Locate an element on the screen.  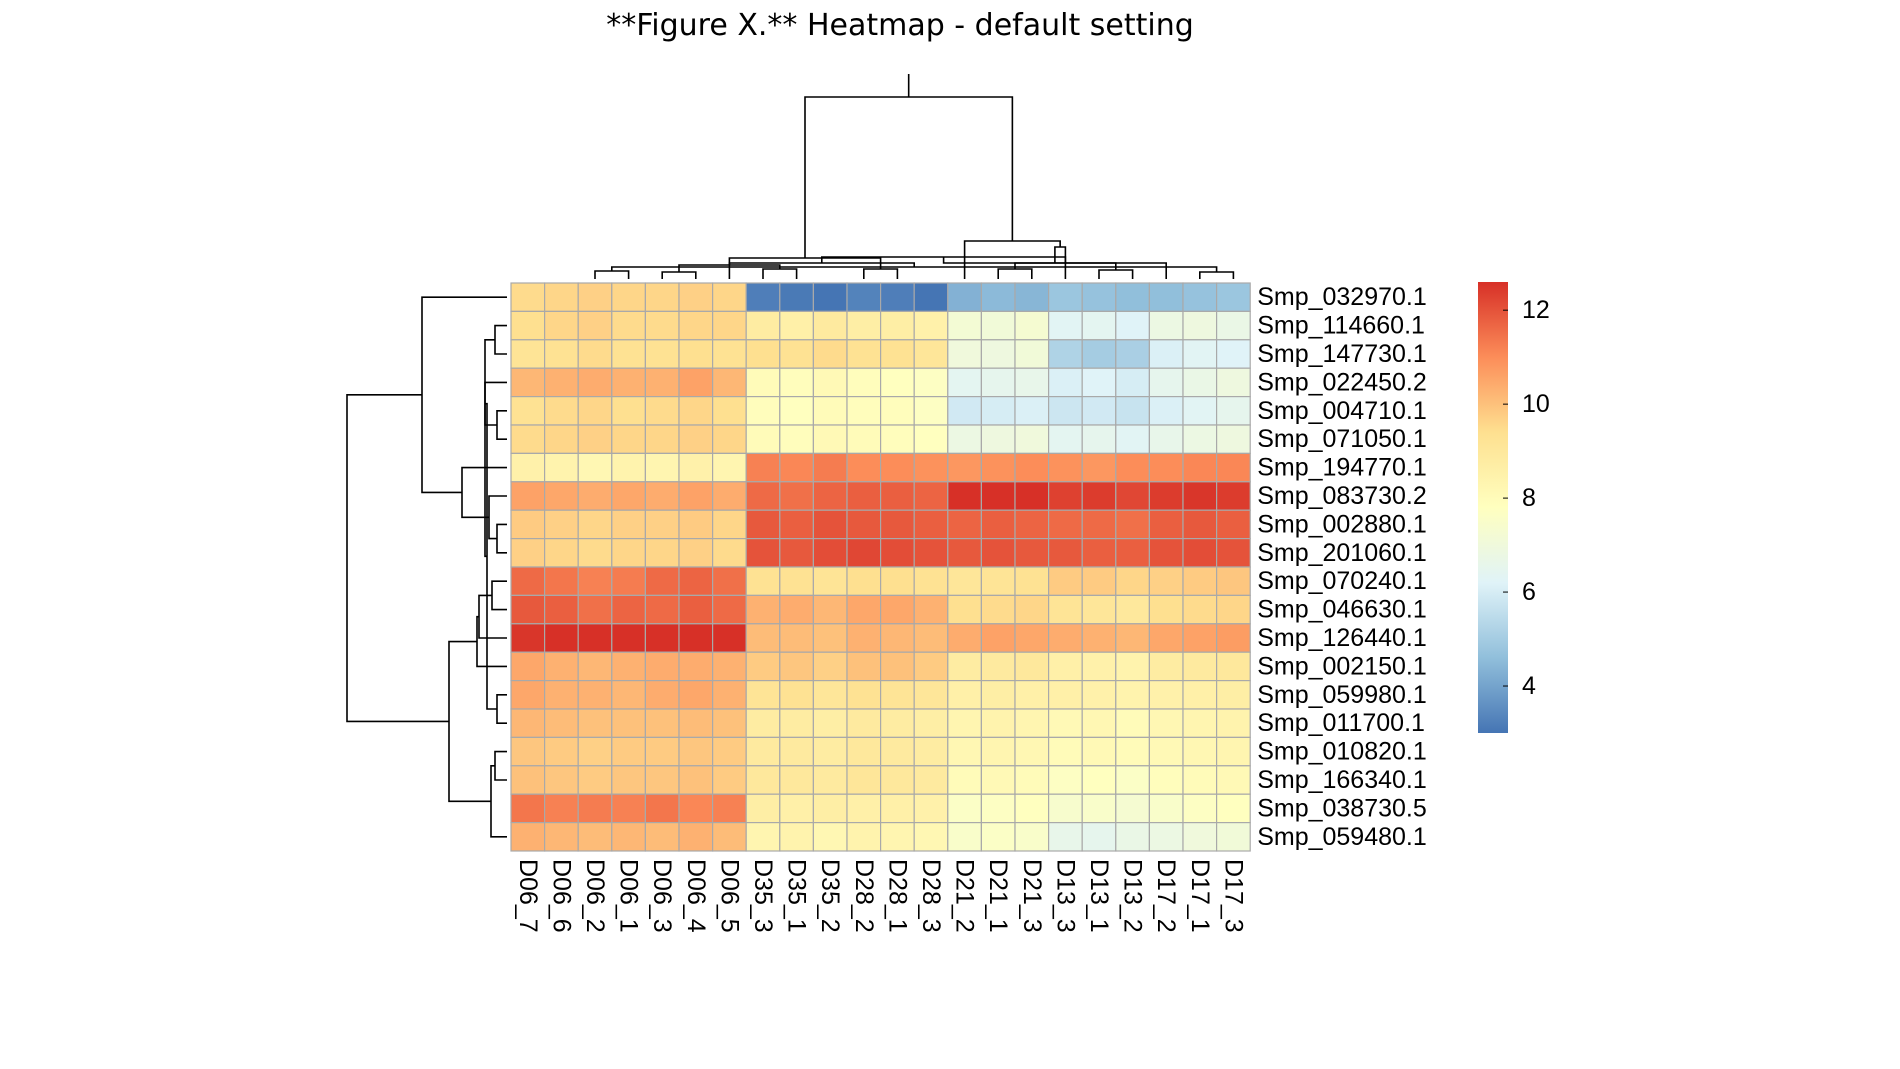
row-label: Smp_083730.2 is located at coordinates (1342, 496).